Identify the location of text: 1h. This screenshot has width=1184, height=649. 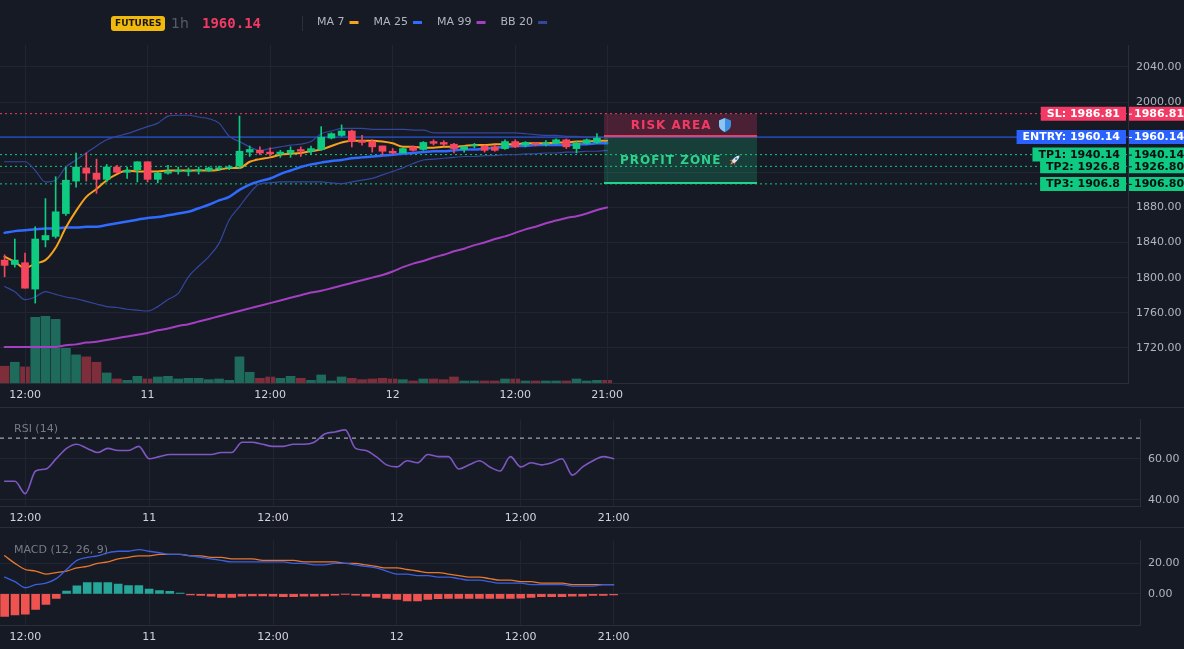
(180, 23).